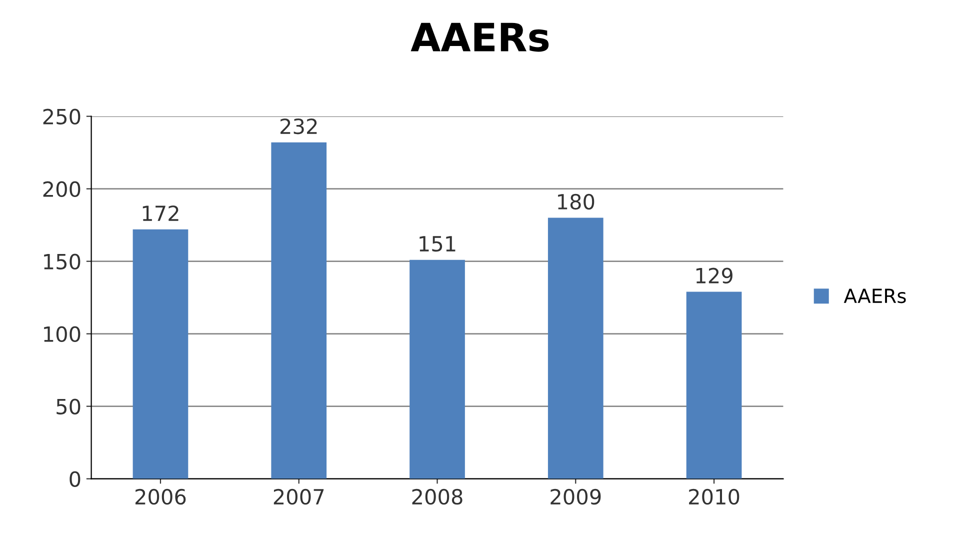  What do you see at coordinates (575, 496) in the screenshot?
I see `x-tick-label: 2009` at bounding box center [575, 496].